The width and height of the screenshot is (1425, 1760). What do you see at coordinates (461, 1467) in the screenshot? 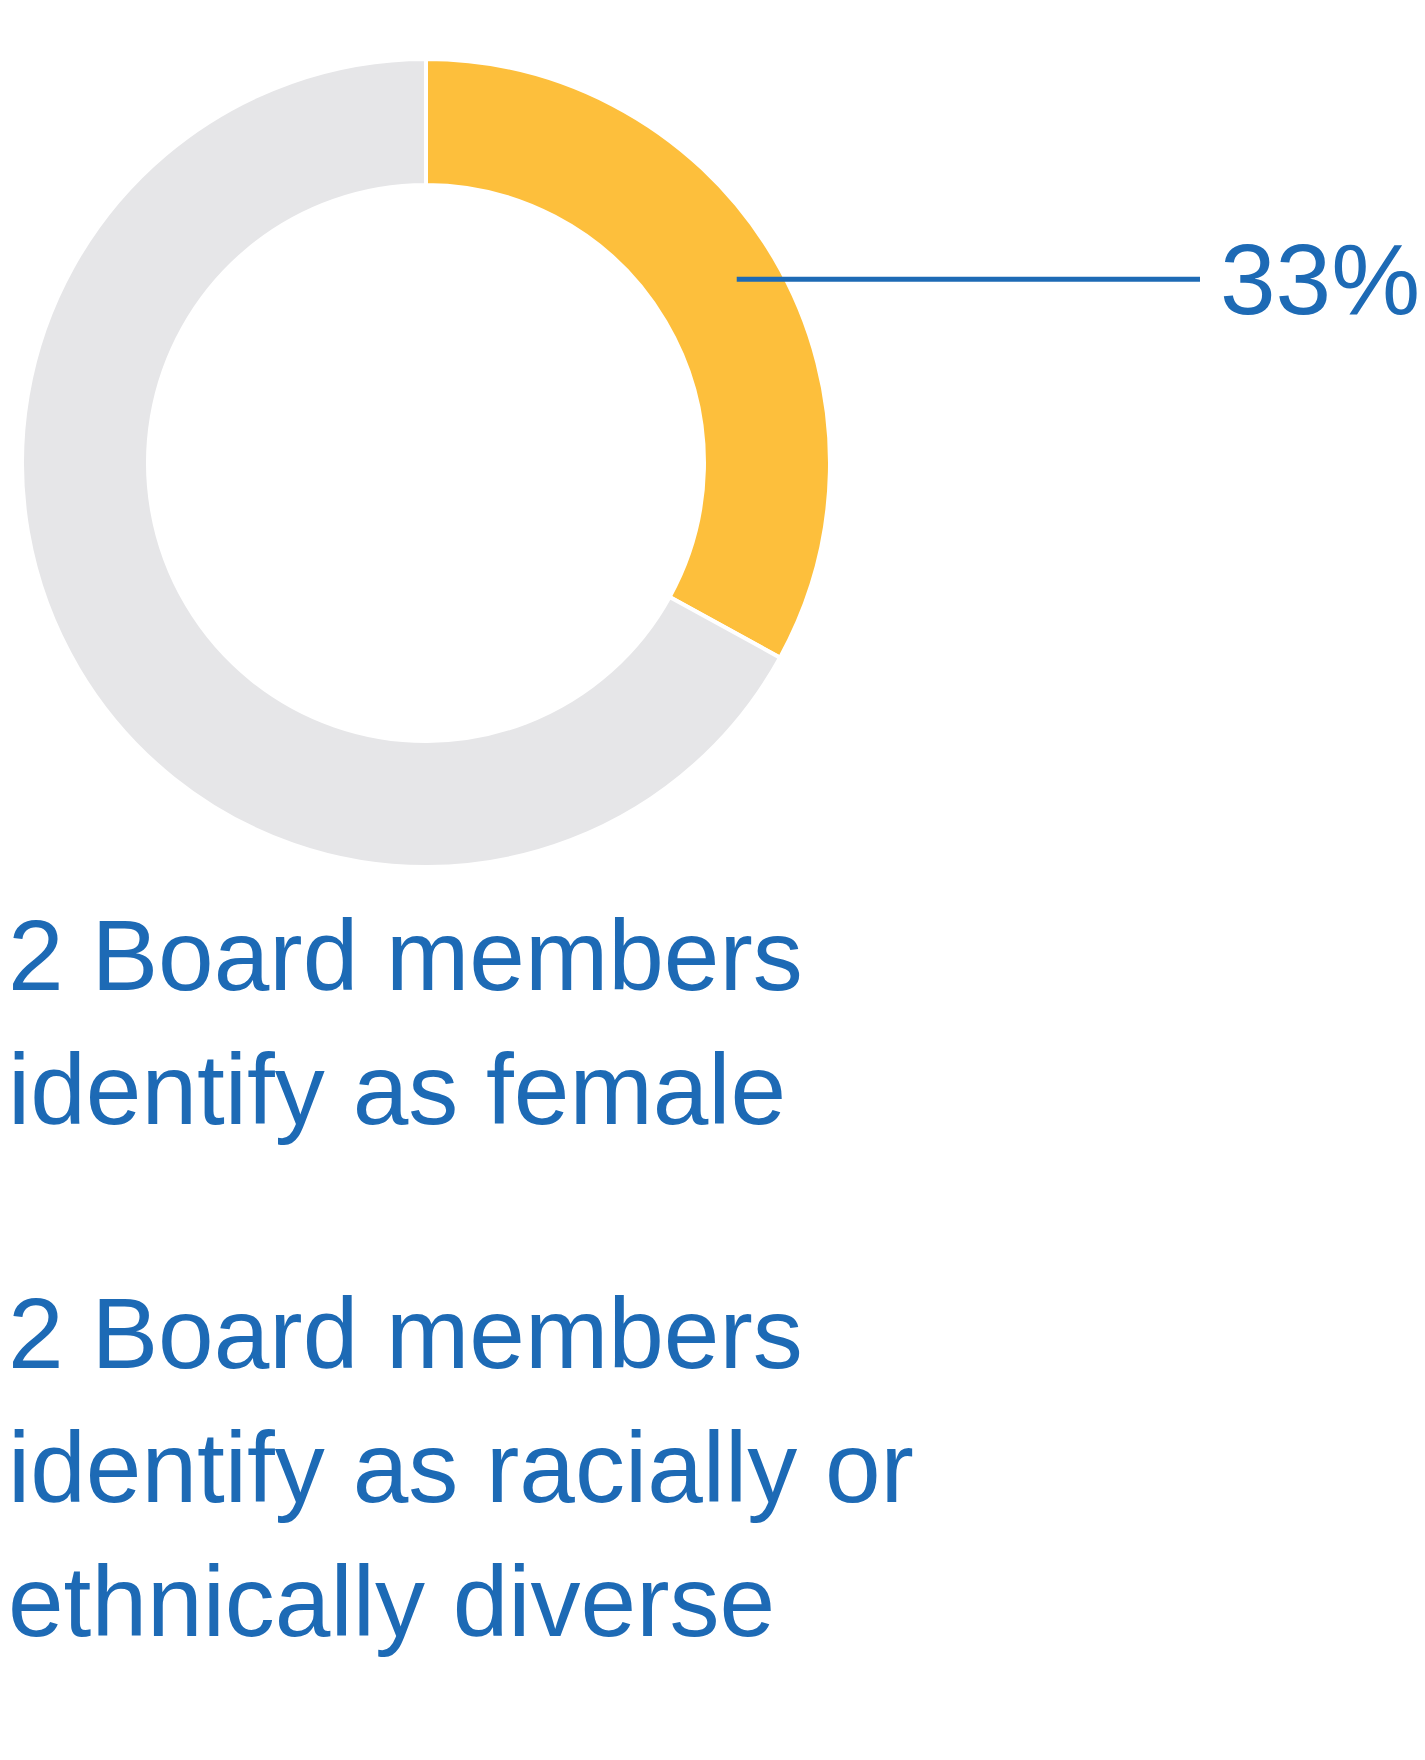
I see `text: 2 Board members identify as racially or ethnically diverse` at bounding box center [461, 1467].